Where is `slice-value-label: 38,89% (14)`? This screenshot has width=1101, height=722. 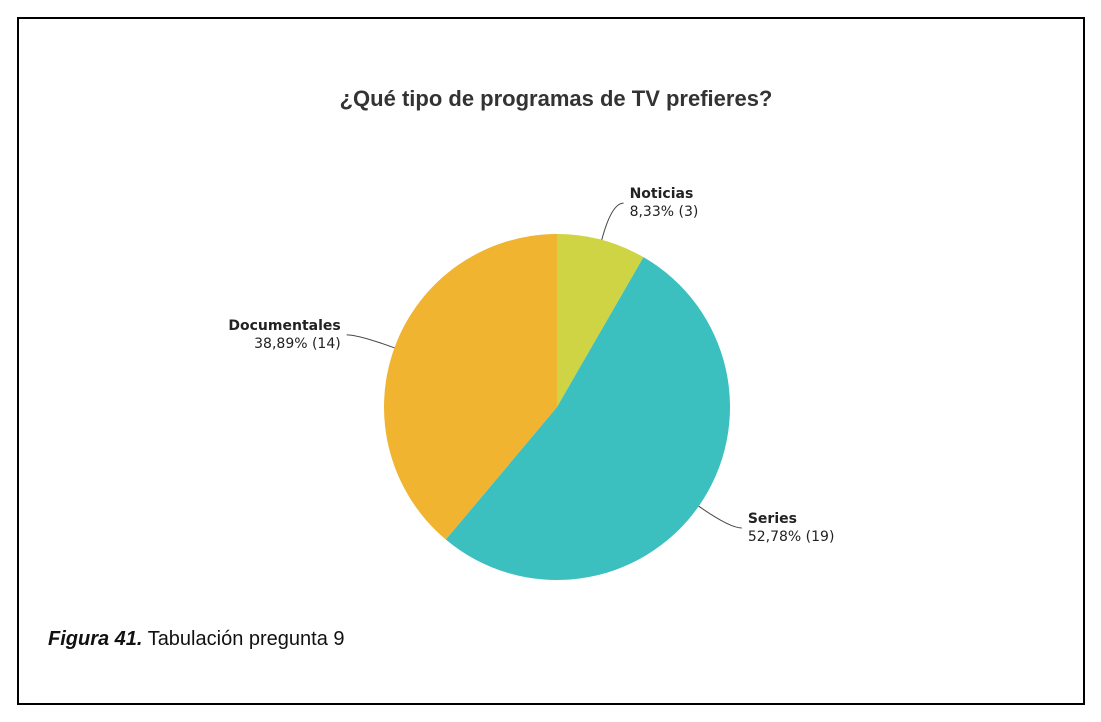 slice-value-label: 38,89% (14) is located at coordinates (297, 344).